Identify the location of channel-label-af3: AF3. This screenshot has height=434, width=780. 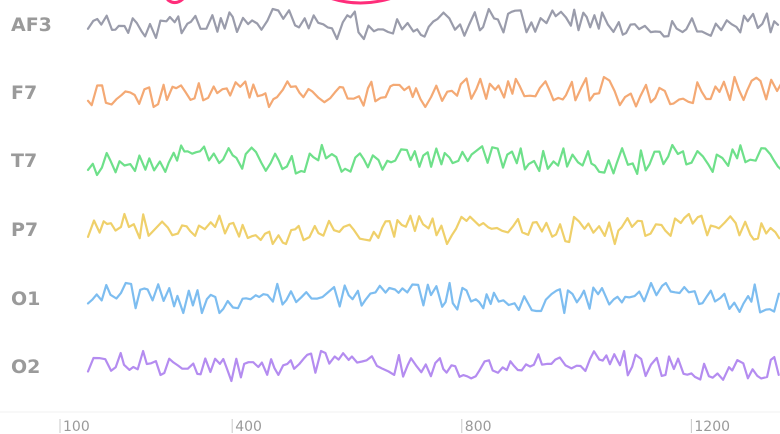
(31, 25).